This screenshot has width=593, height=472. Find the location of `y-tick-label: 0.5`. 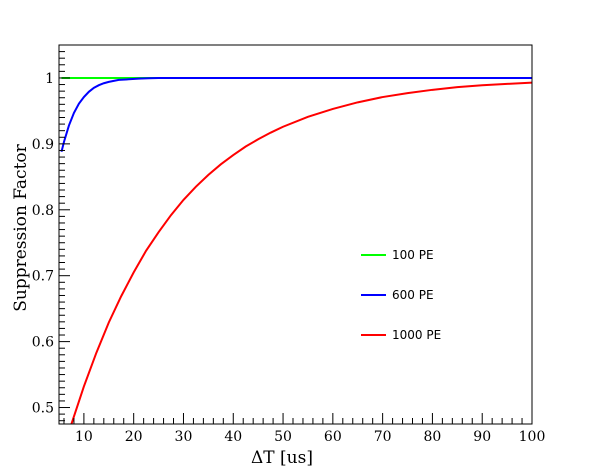

y-tick-label: 0.5 is located at coordinates (43, 409).